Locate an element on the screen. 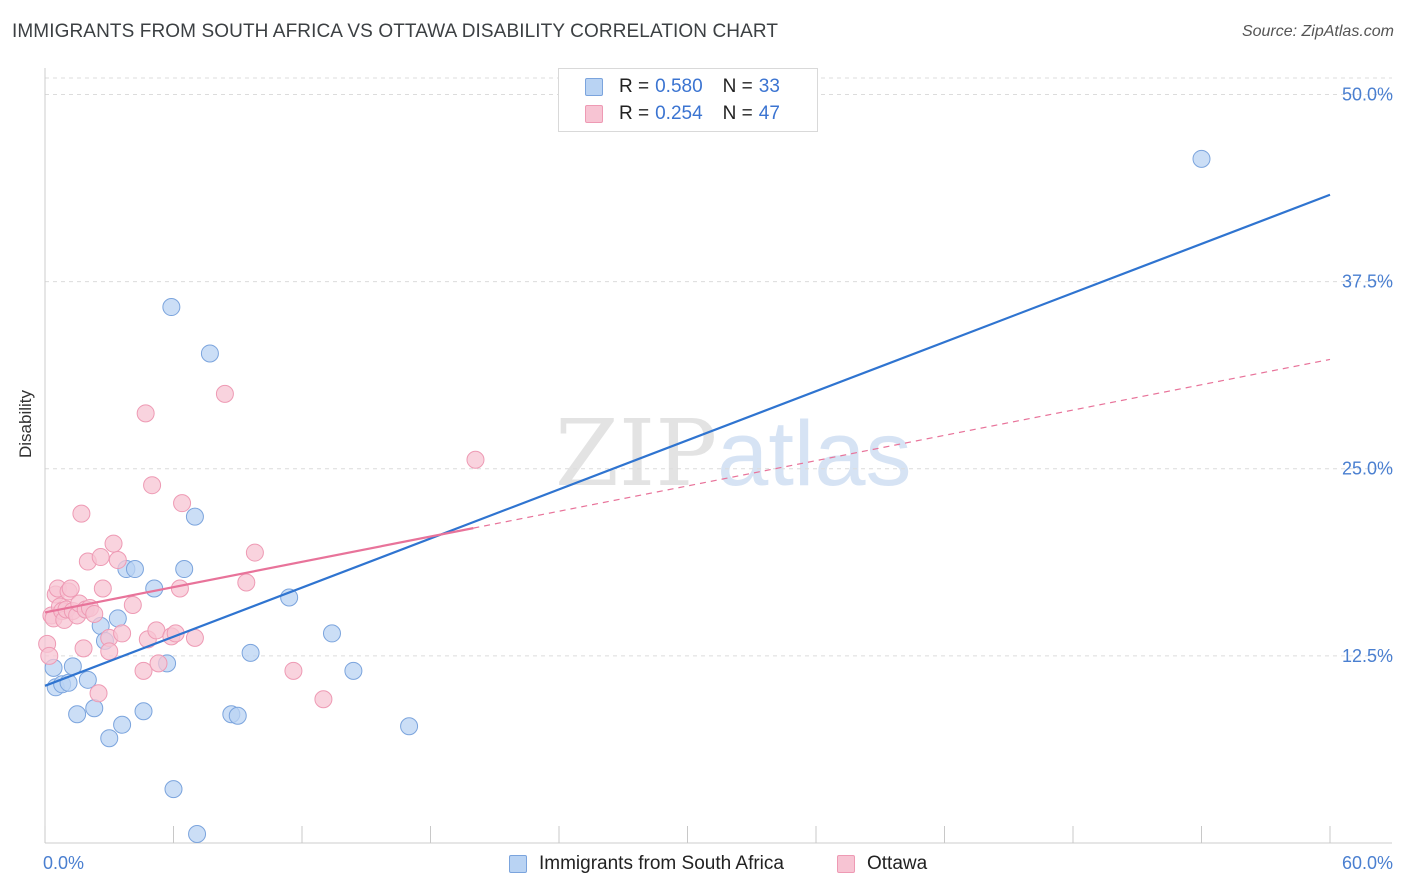 The width and height of the screenshot is (1406, 892). source-credit: Source: ZipAtlas.com is located at coordinates (1317, 31).